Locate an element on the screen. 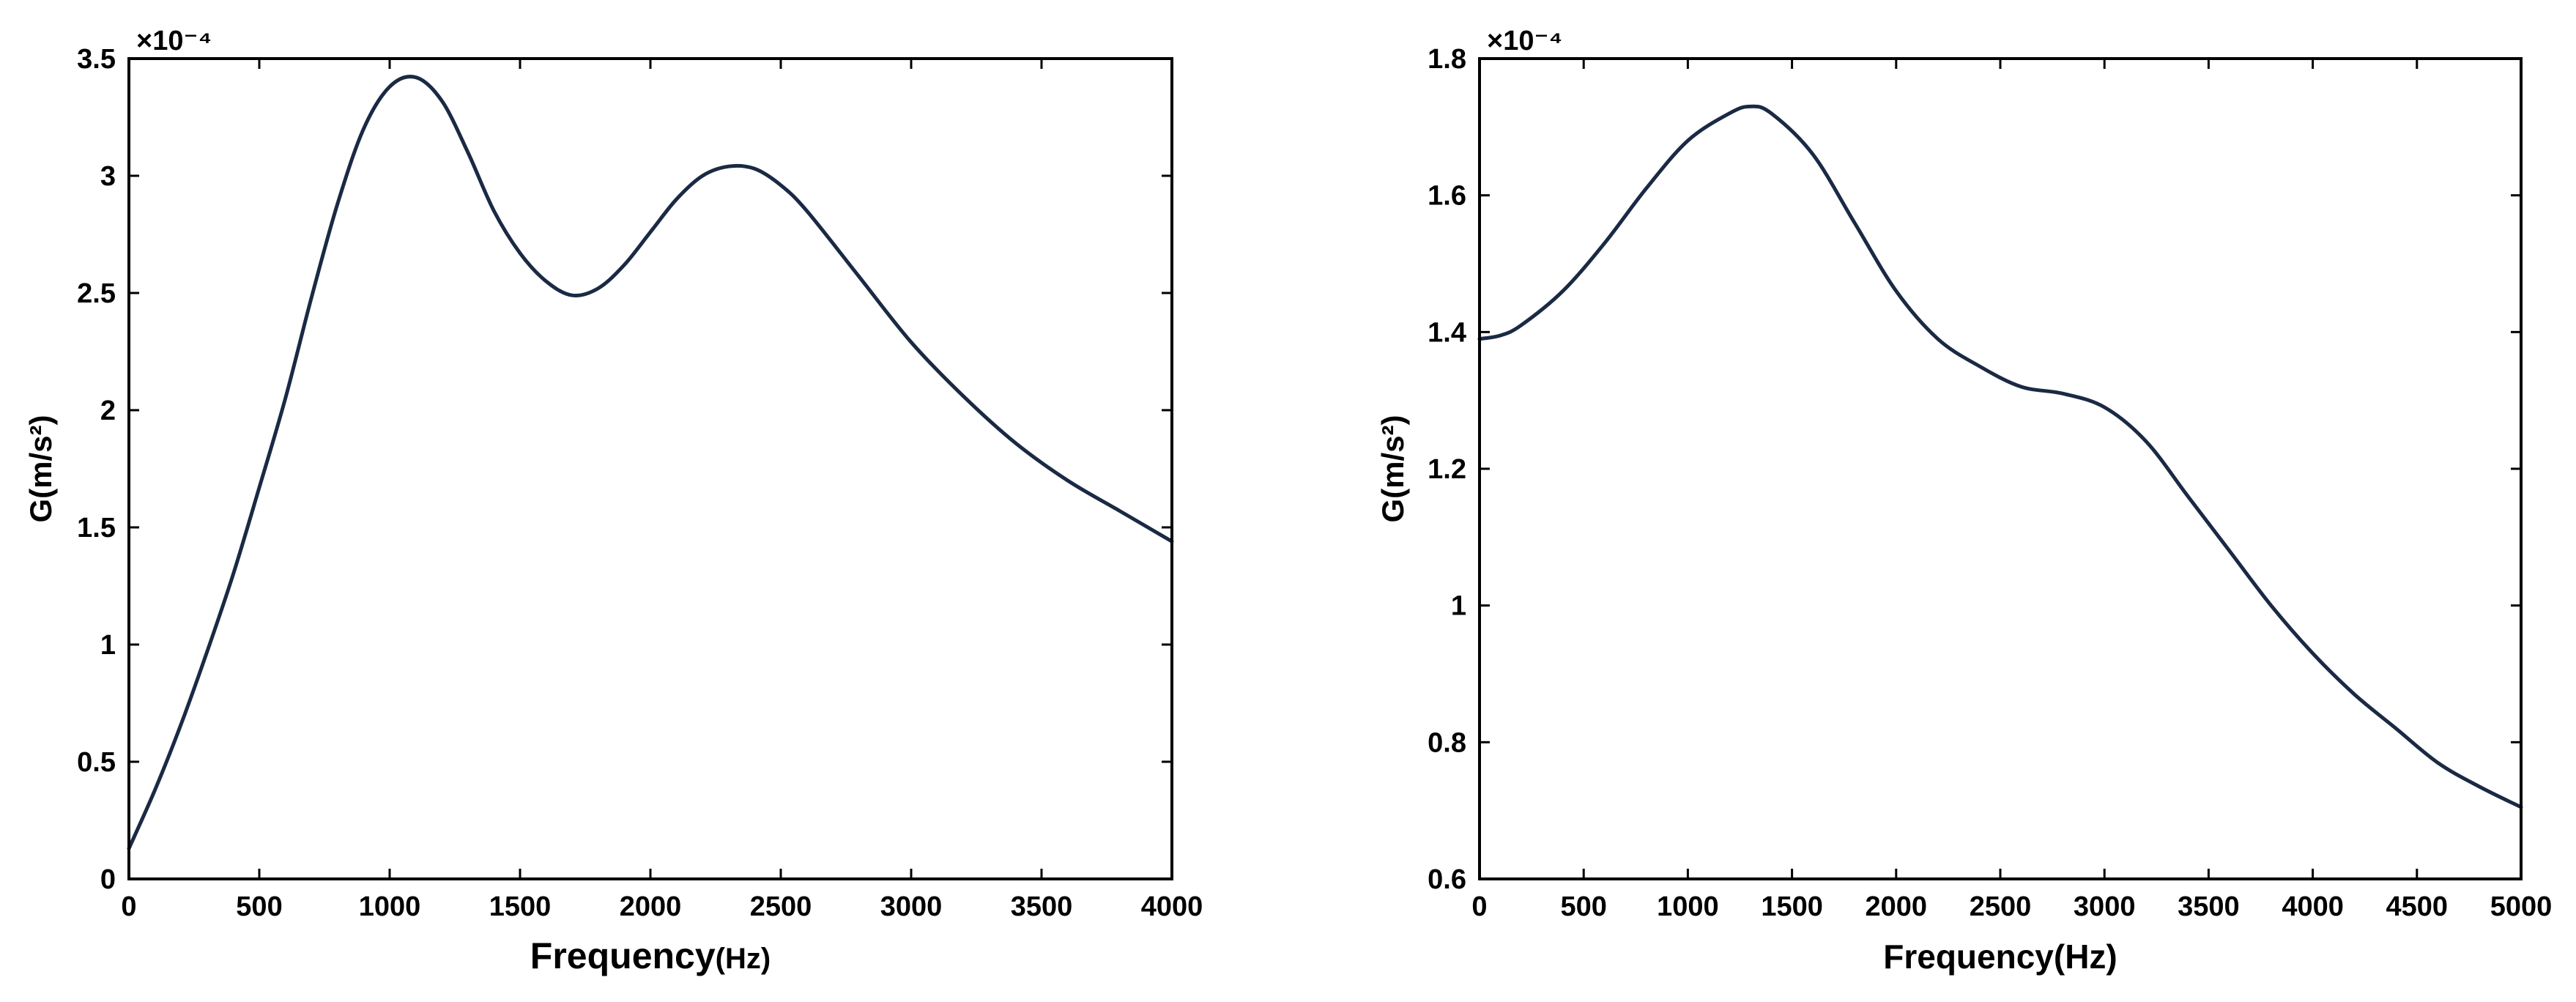  y-tick-label: 2.5 is located at coordinates (96, 293).